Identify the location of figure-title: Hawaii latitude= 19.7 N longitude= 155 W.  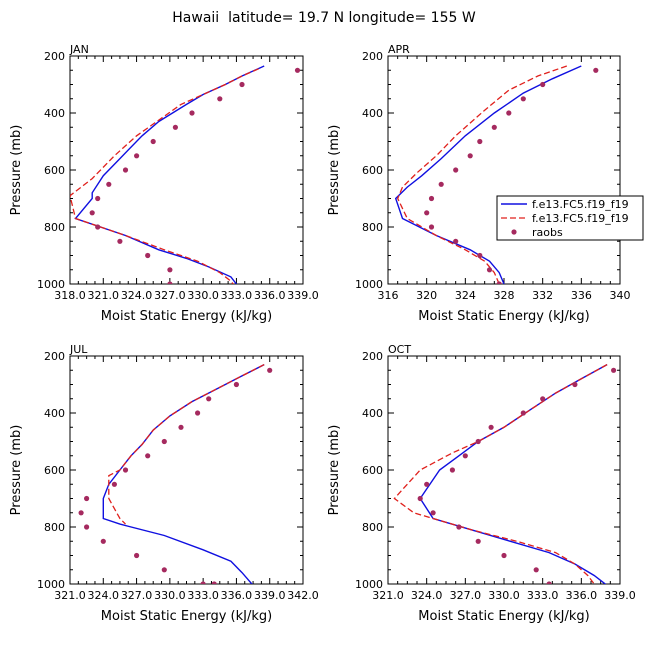
(324, 18).